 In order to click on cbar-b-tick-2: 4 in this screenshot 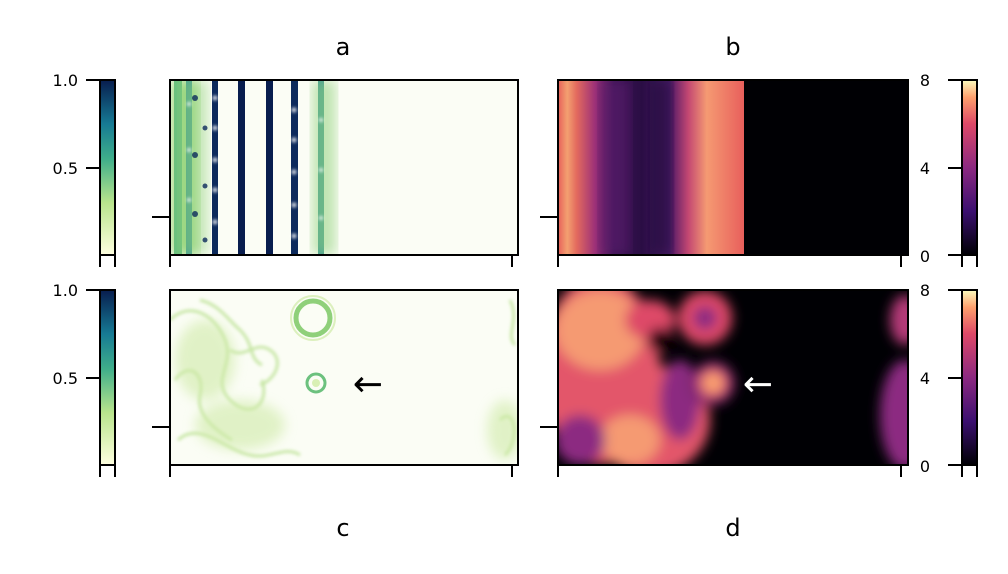, I will do `click(925, 168)`.